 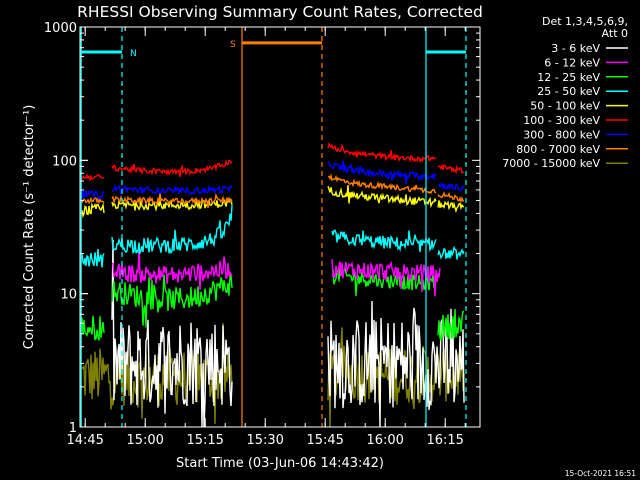 I want to click on series-6-12-kev, so click(x=276, y=273).